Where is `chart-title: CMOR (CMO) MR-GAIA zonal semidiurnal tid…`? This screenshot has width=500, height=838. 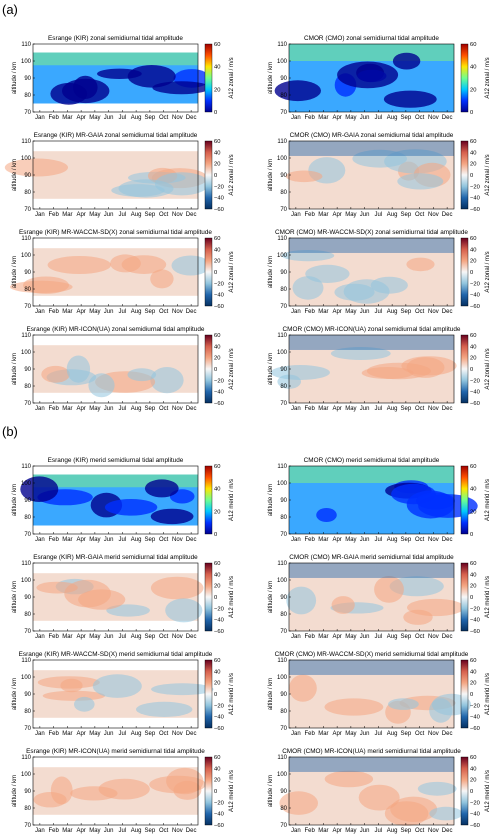 chart-title: CMOR (CMO) MR-GAIA zonal semidiurnal tid… is located at coordinates (372, 135).